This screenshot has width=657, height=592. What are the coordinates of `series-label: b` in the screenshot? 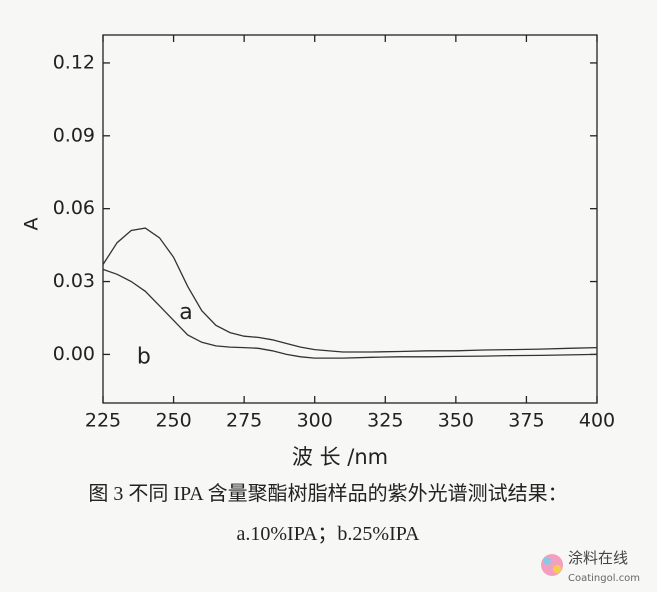 It's located at (144, 356).